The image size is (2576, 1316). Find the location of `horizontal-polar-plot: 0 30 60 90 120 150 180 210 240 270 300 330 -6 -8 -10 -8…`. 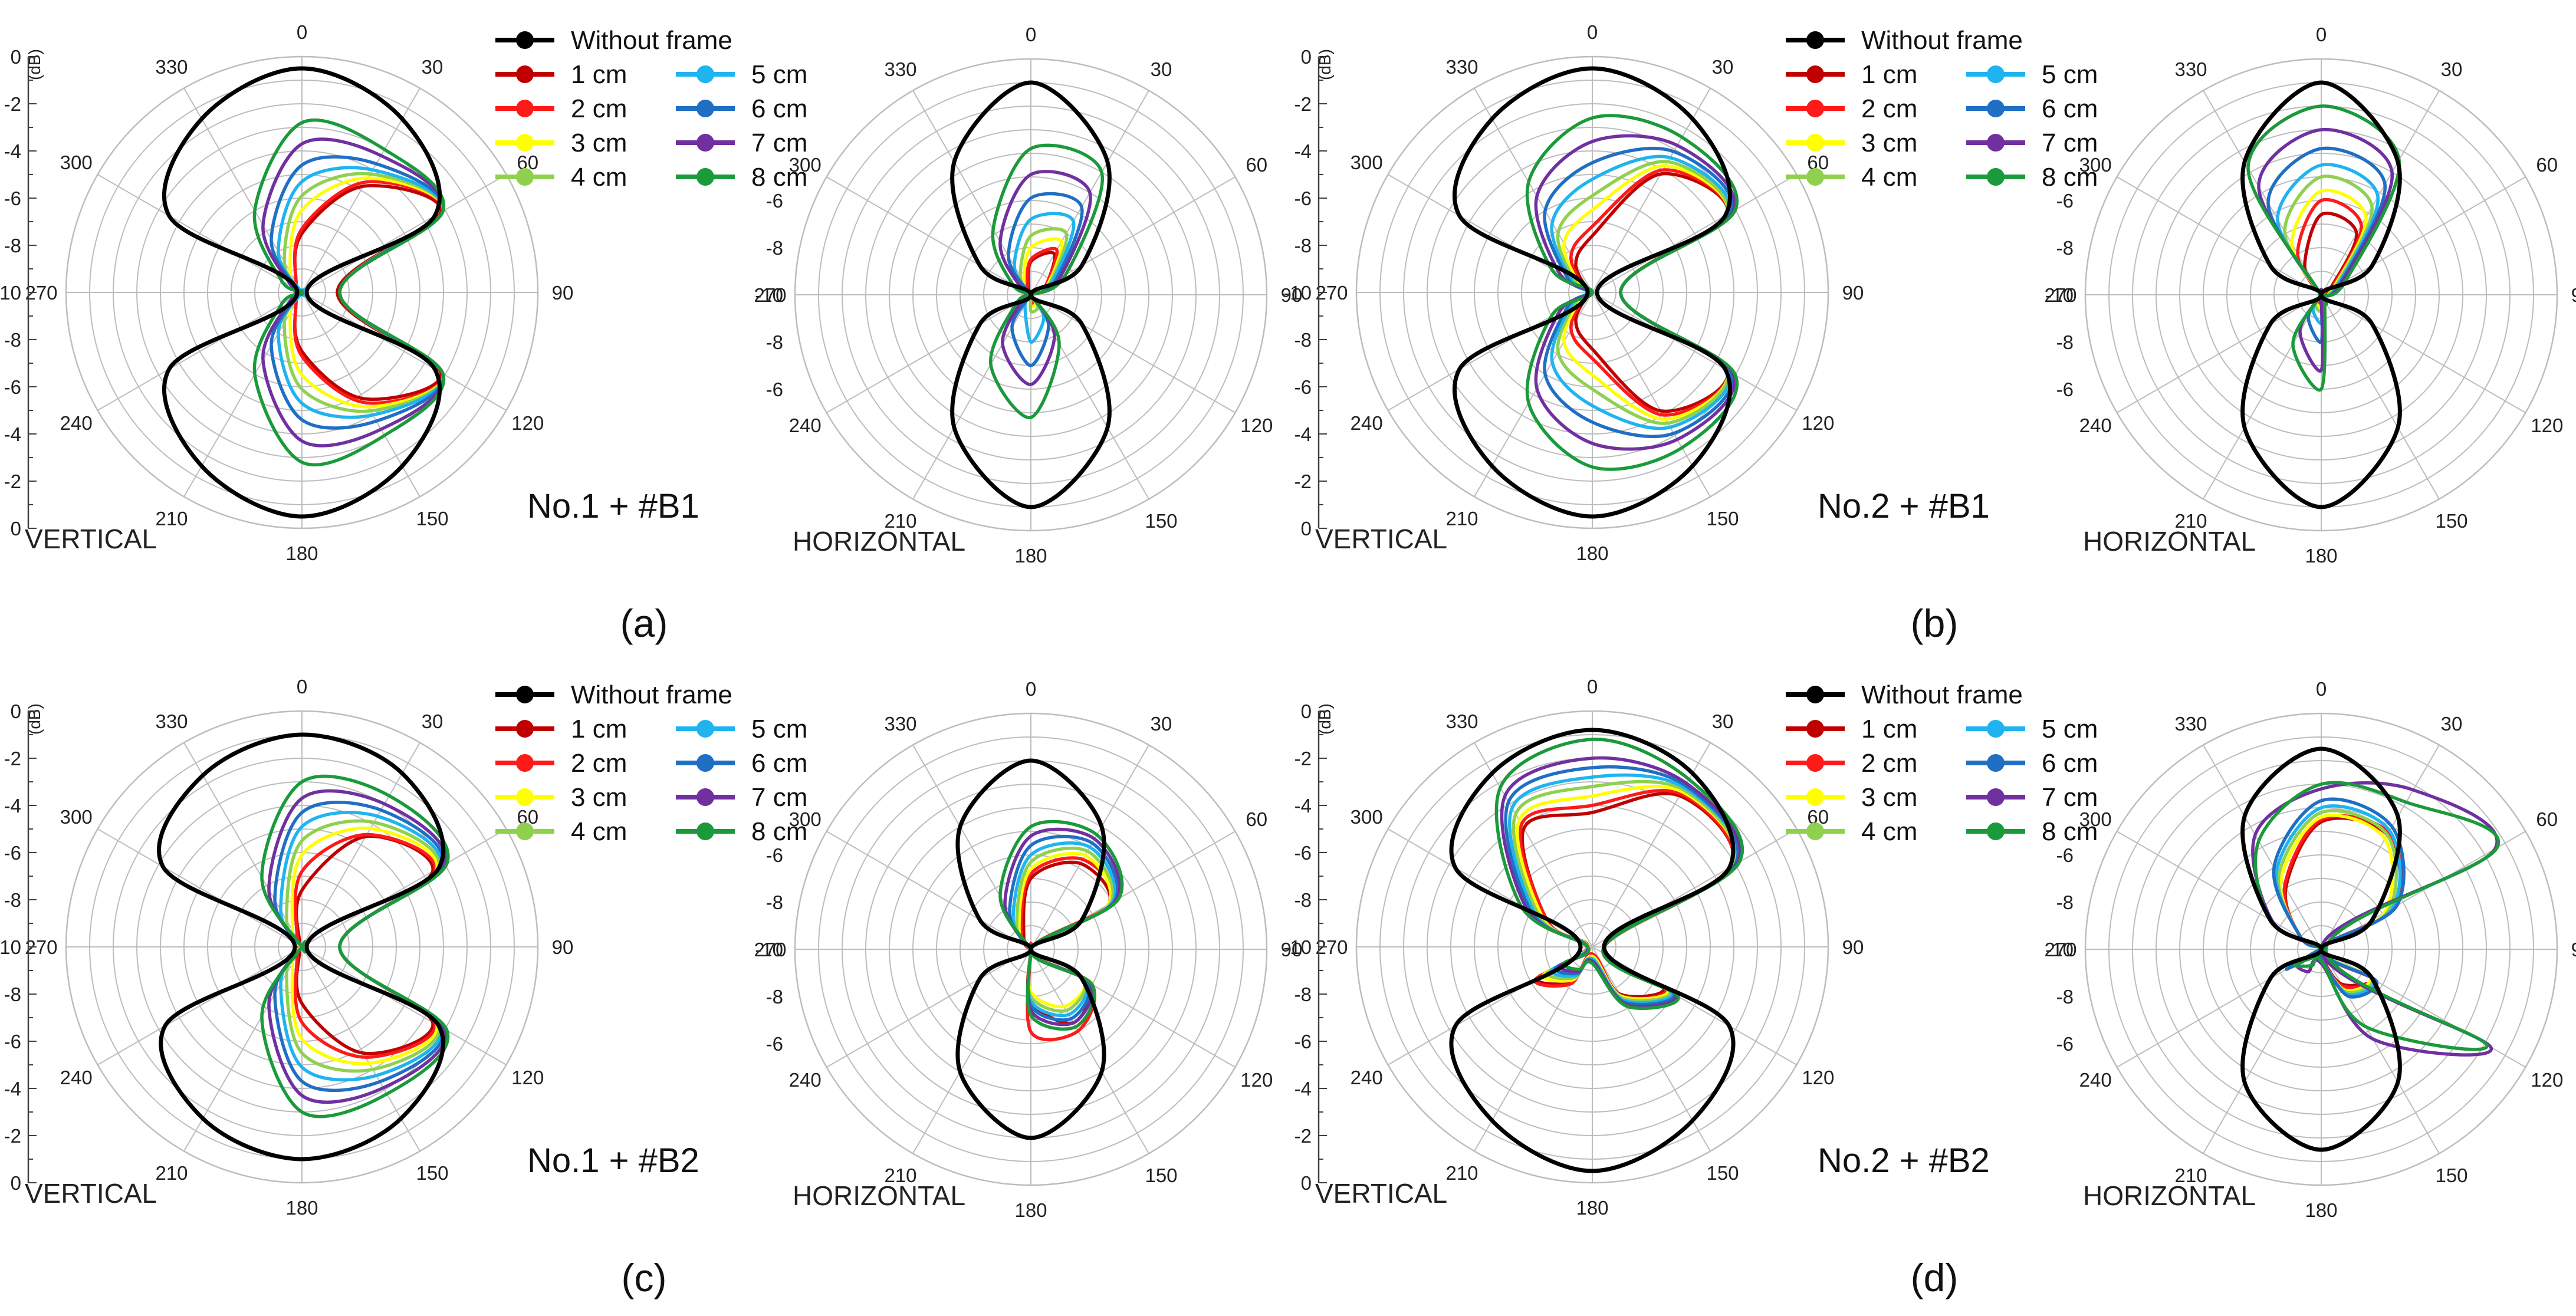

horizontal-polar-plot: 0 30 60 90 120 150 180 210 240 270 300 330 -6 -8 -10 -8… is located at coordinates (1028, 295).